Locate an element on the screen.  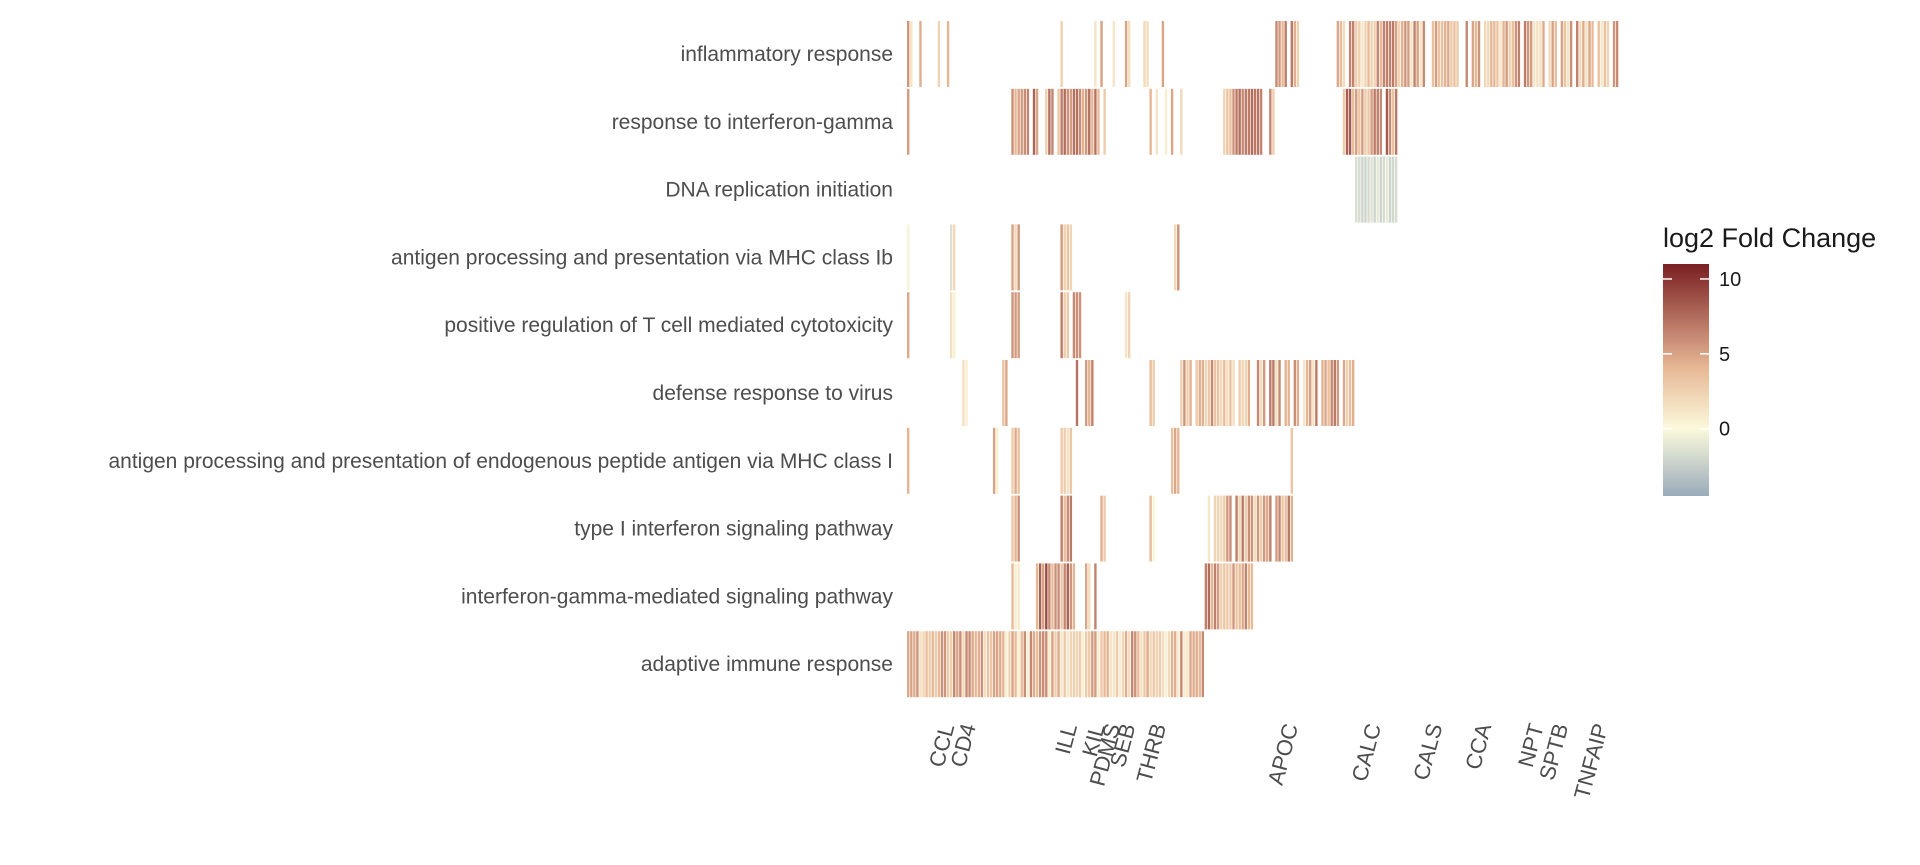
gene-label: CALC is located at coordinates (1366, 752).